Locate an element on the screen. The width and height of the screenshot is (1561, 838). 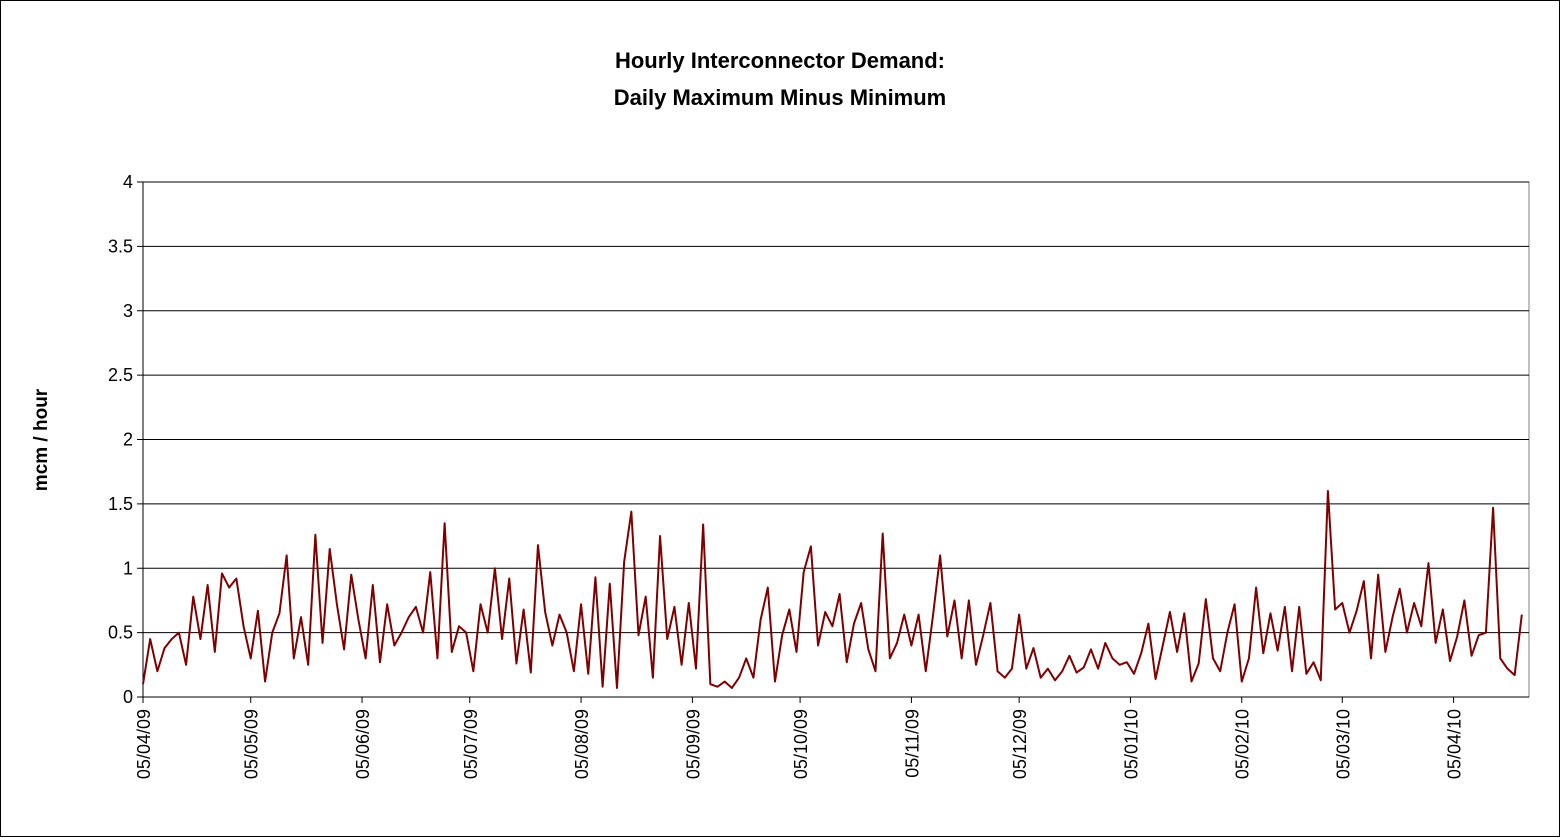
x-tick-label: 05/06/09 is located at coordinates (363, 744).